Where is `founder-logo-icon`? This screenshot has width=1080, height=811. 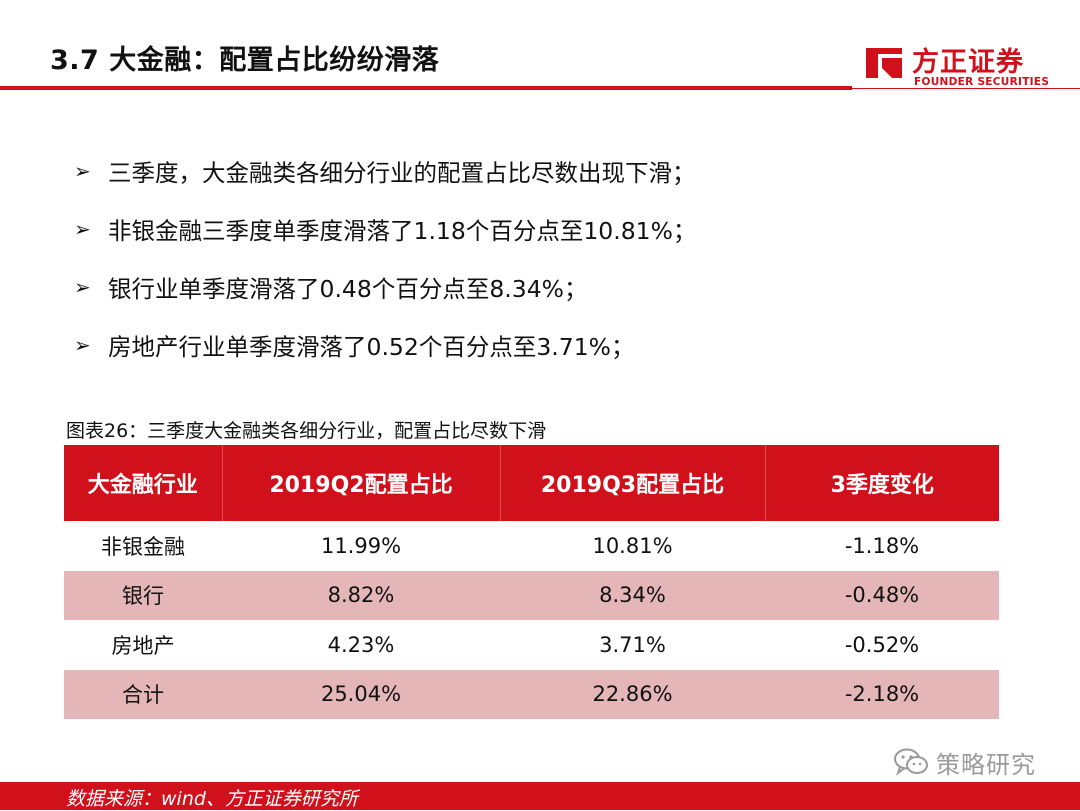 founder-logo-icon is located at coordinates (884, 63).